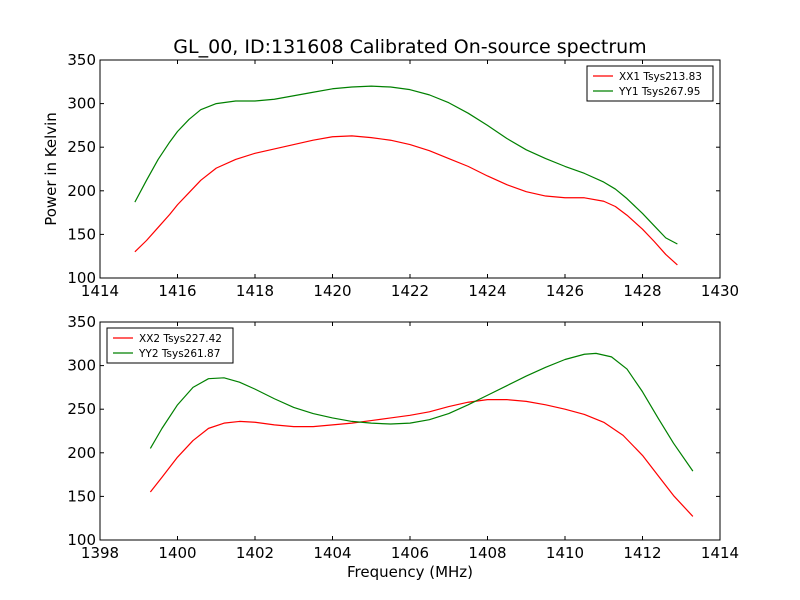 The image size is (800, 600). What do you see at coordinates (410, 291) in the screenshot?
I see `top-x-tick-label: 1422` at bounding box center [410, 291].